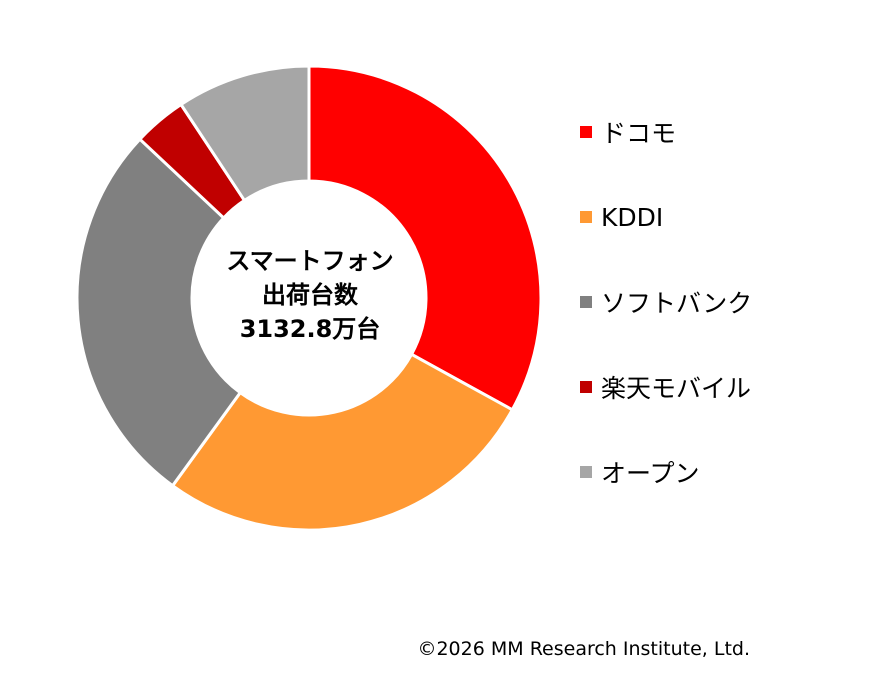 This screenshot has width=882, height=692. I want to click on legend-item-1: KDDI, so click(666, 217).